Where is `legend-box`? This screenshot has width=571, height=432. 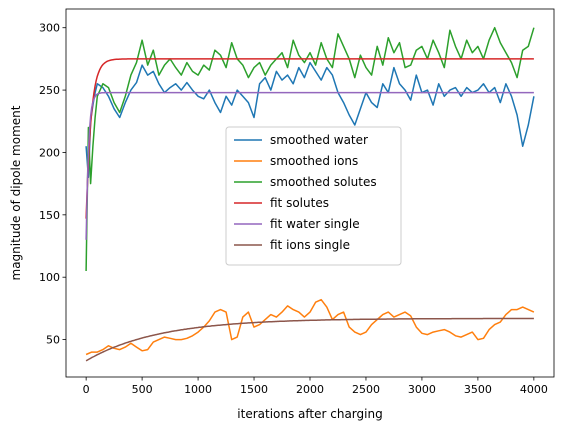 legend-box is located at coordinates (313, 196).